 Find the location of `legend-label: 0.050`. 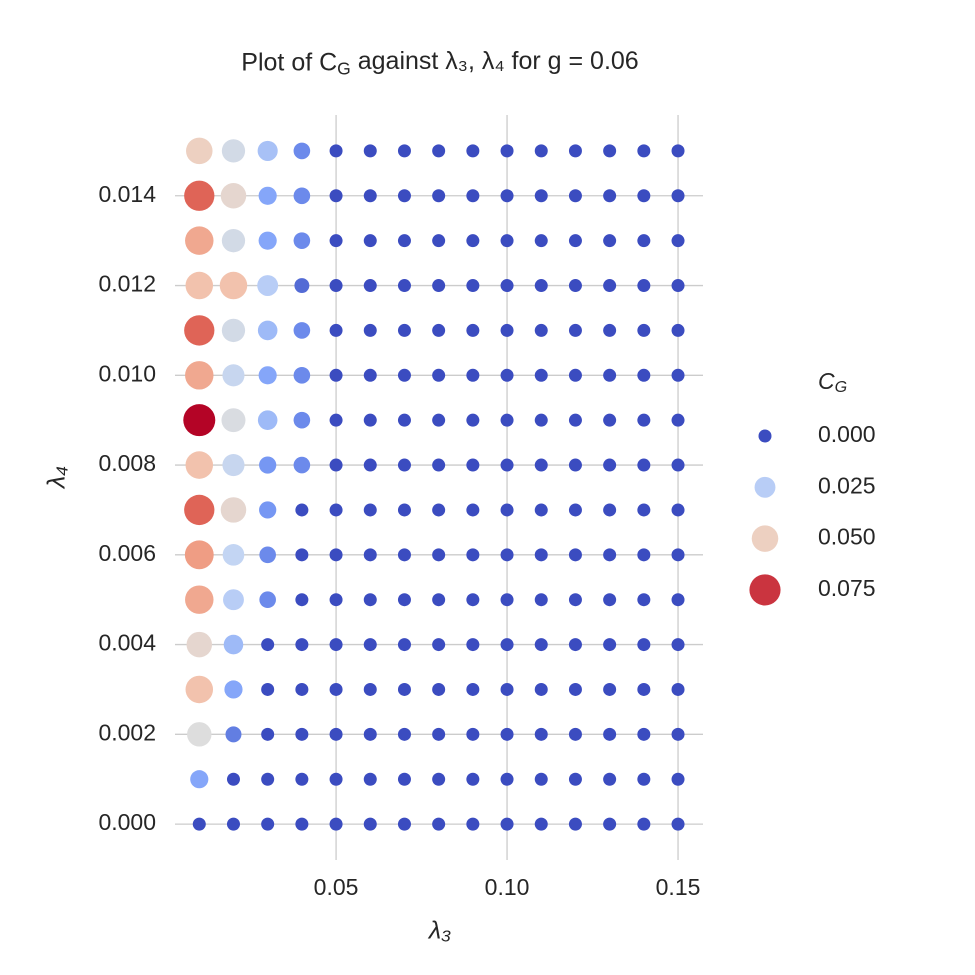

legend-label: 0.050 is located at coordinates (847, 537).